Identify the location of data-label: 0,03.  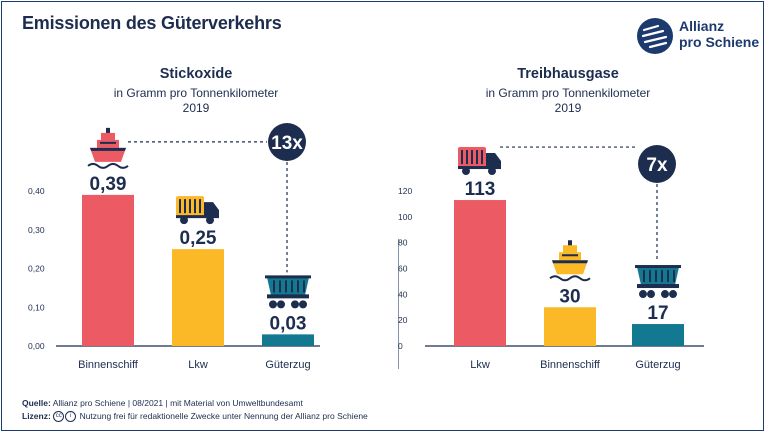
(288, 323).